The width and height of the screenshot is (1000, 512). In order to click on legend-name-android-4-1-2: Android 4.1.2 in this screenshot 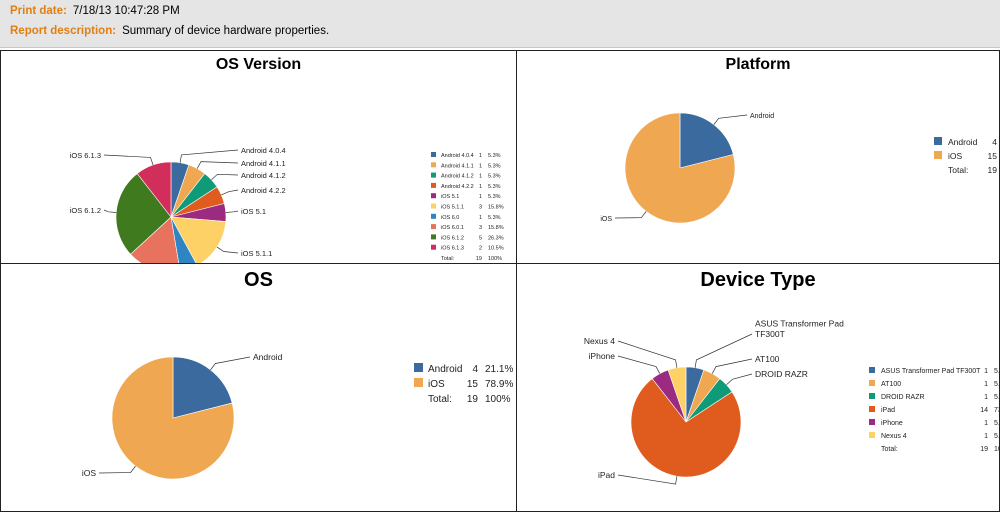, I will do `click(457, 177)`.